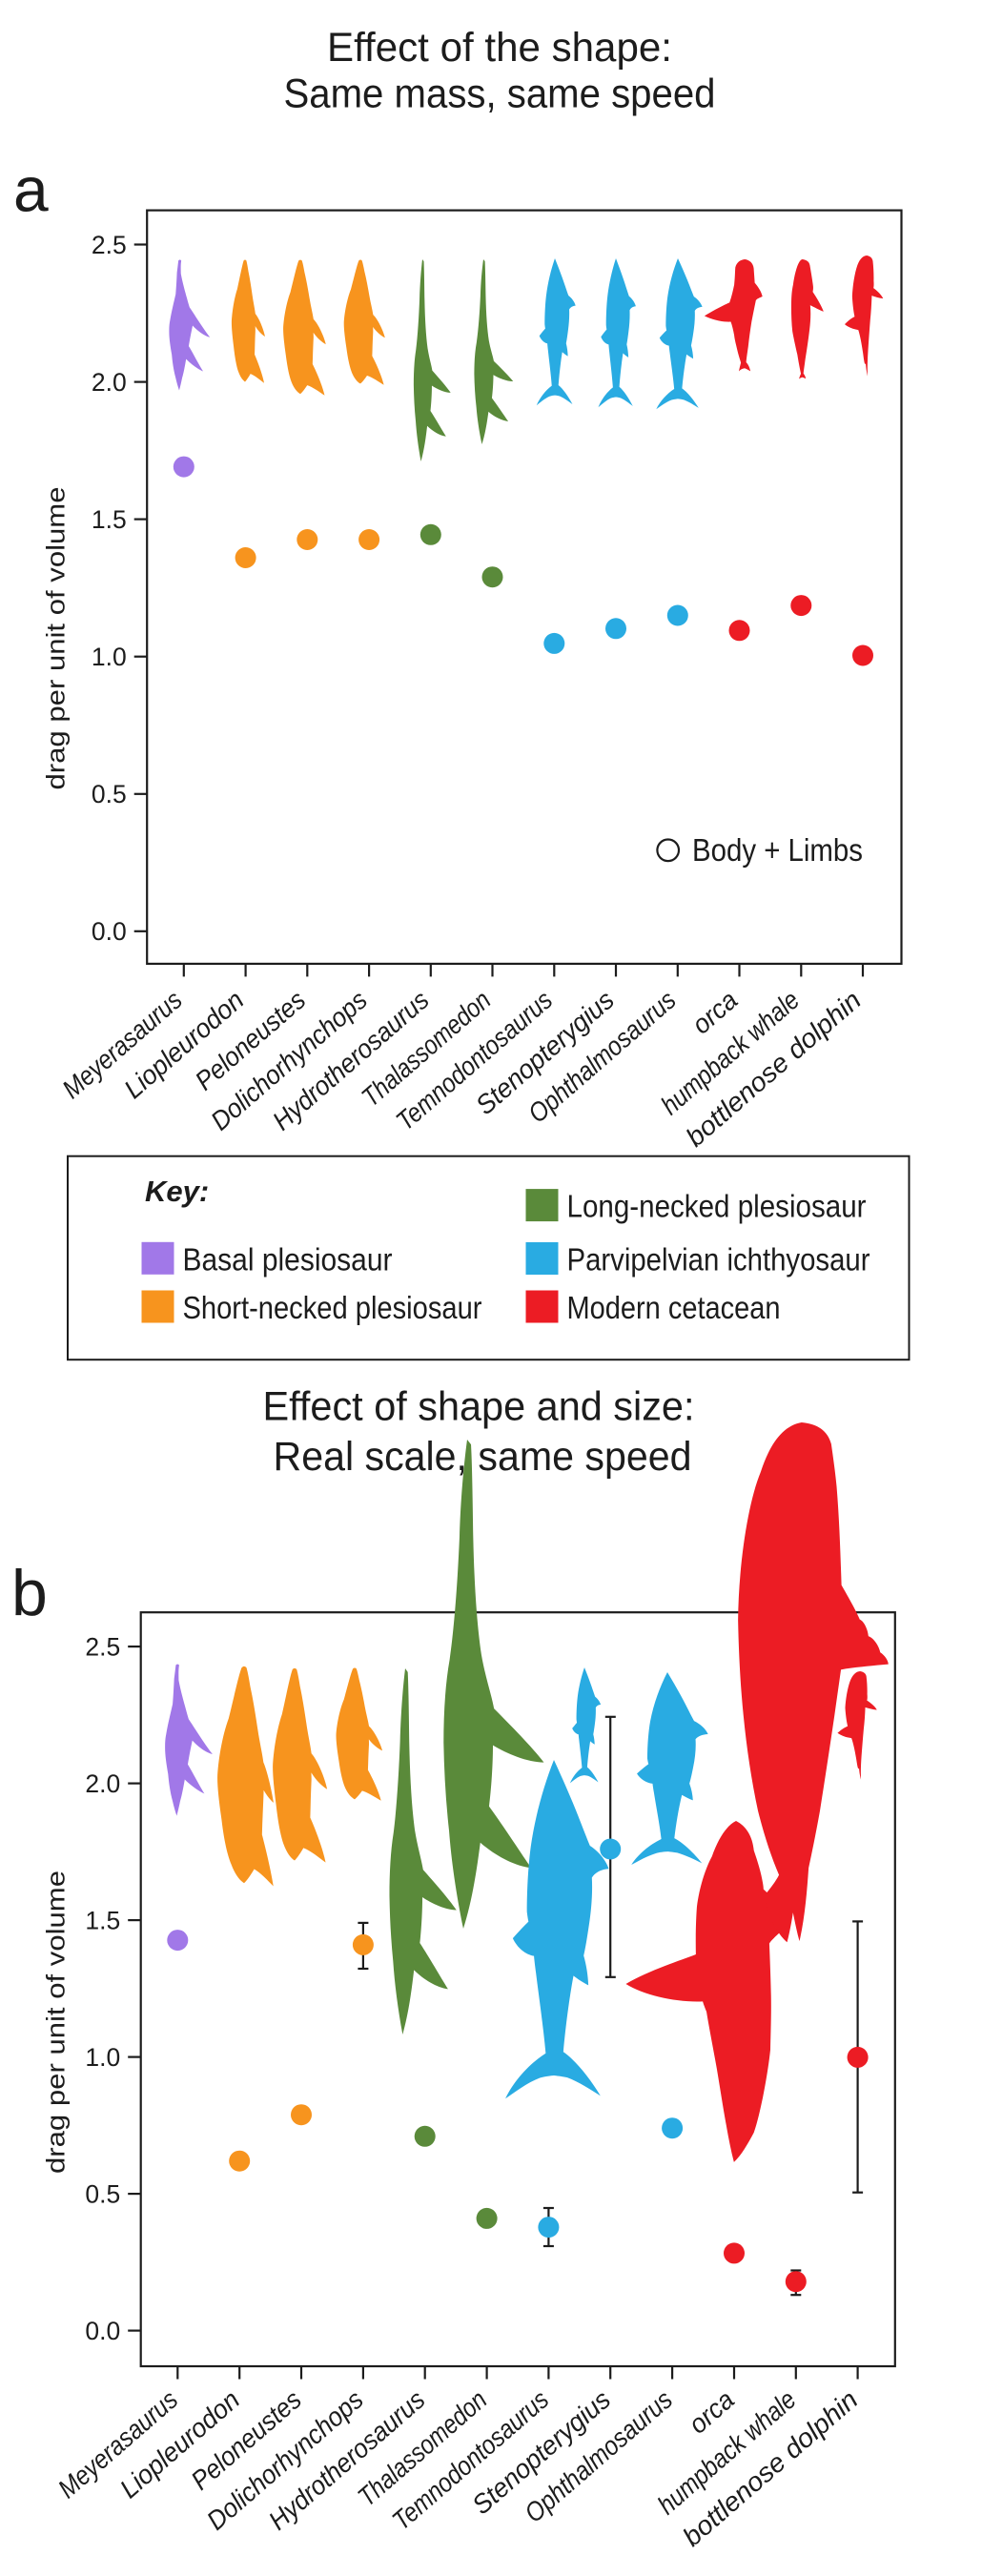 This screenshot has width=982, height=2576. Describe the element at coordinates (30, 1593) in the screenshot. I see `svg-text: b` at that location.